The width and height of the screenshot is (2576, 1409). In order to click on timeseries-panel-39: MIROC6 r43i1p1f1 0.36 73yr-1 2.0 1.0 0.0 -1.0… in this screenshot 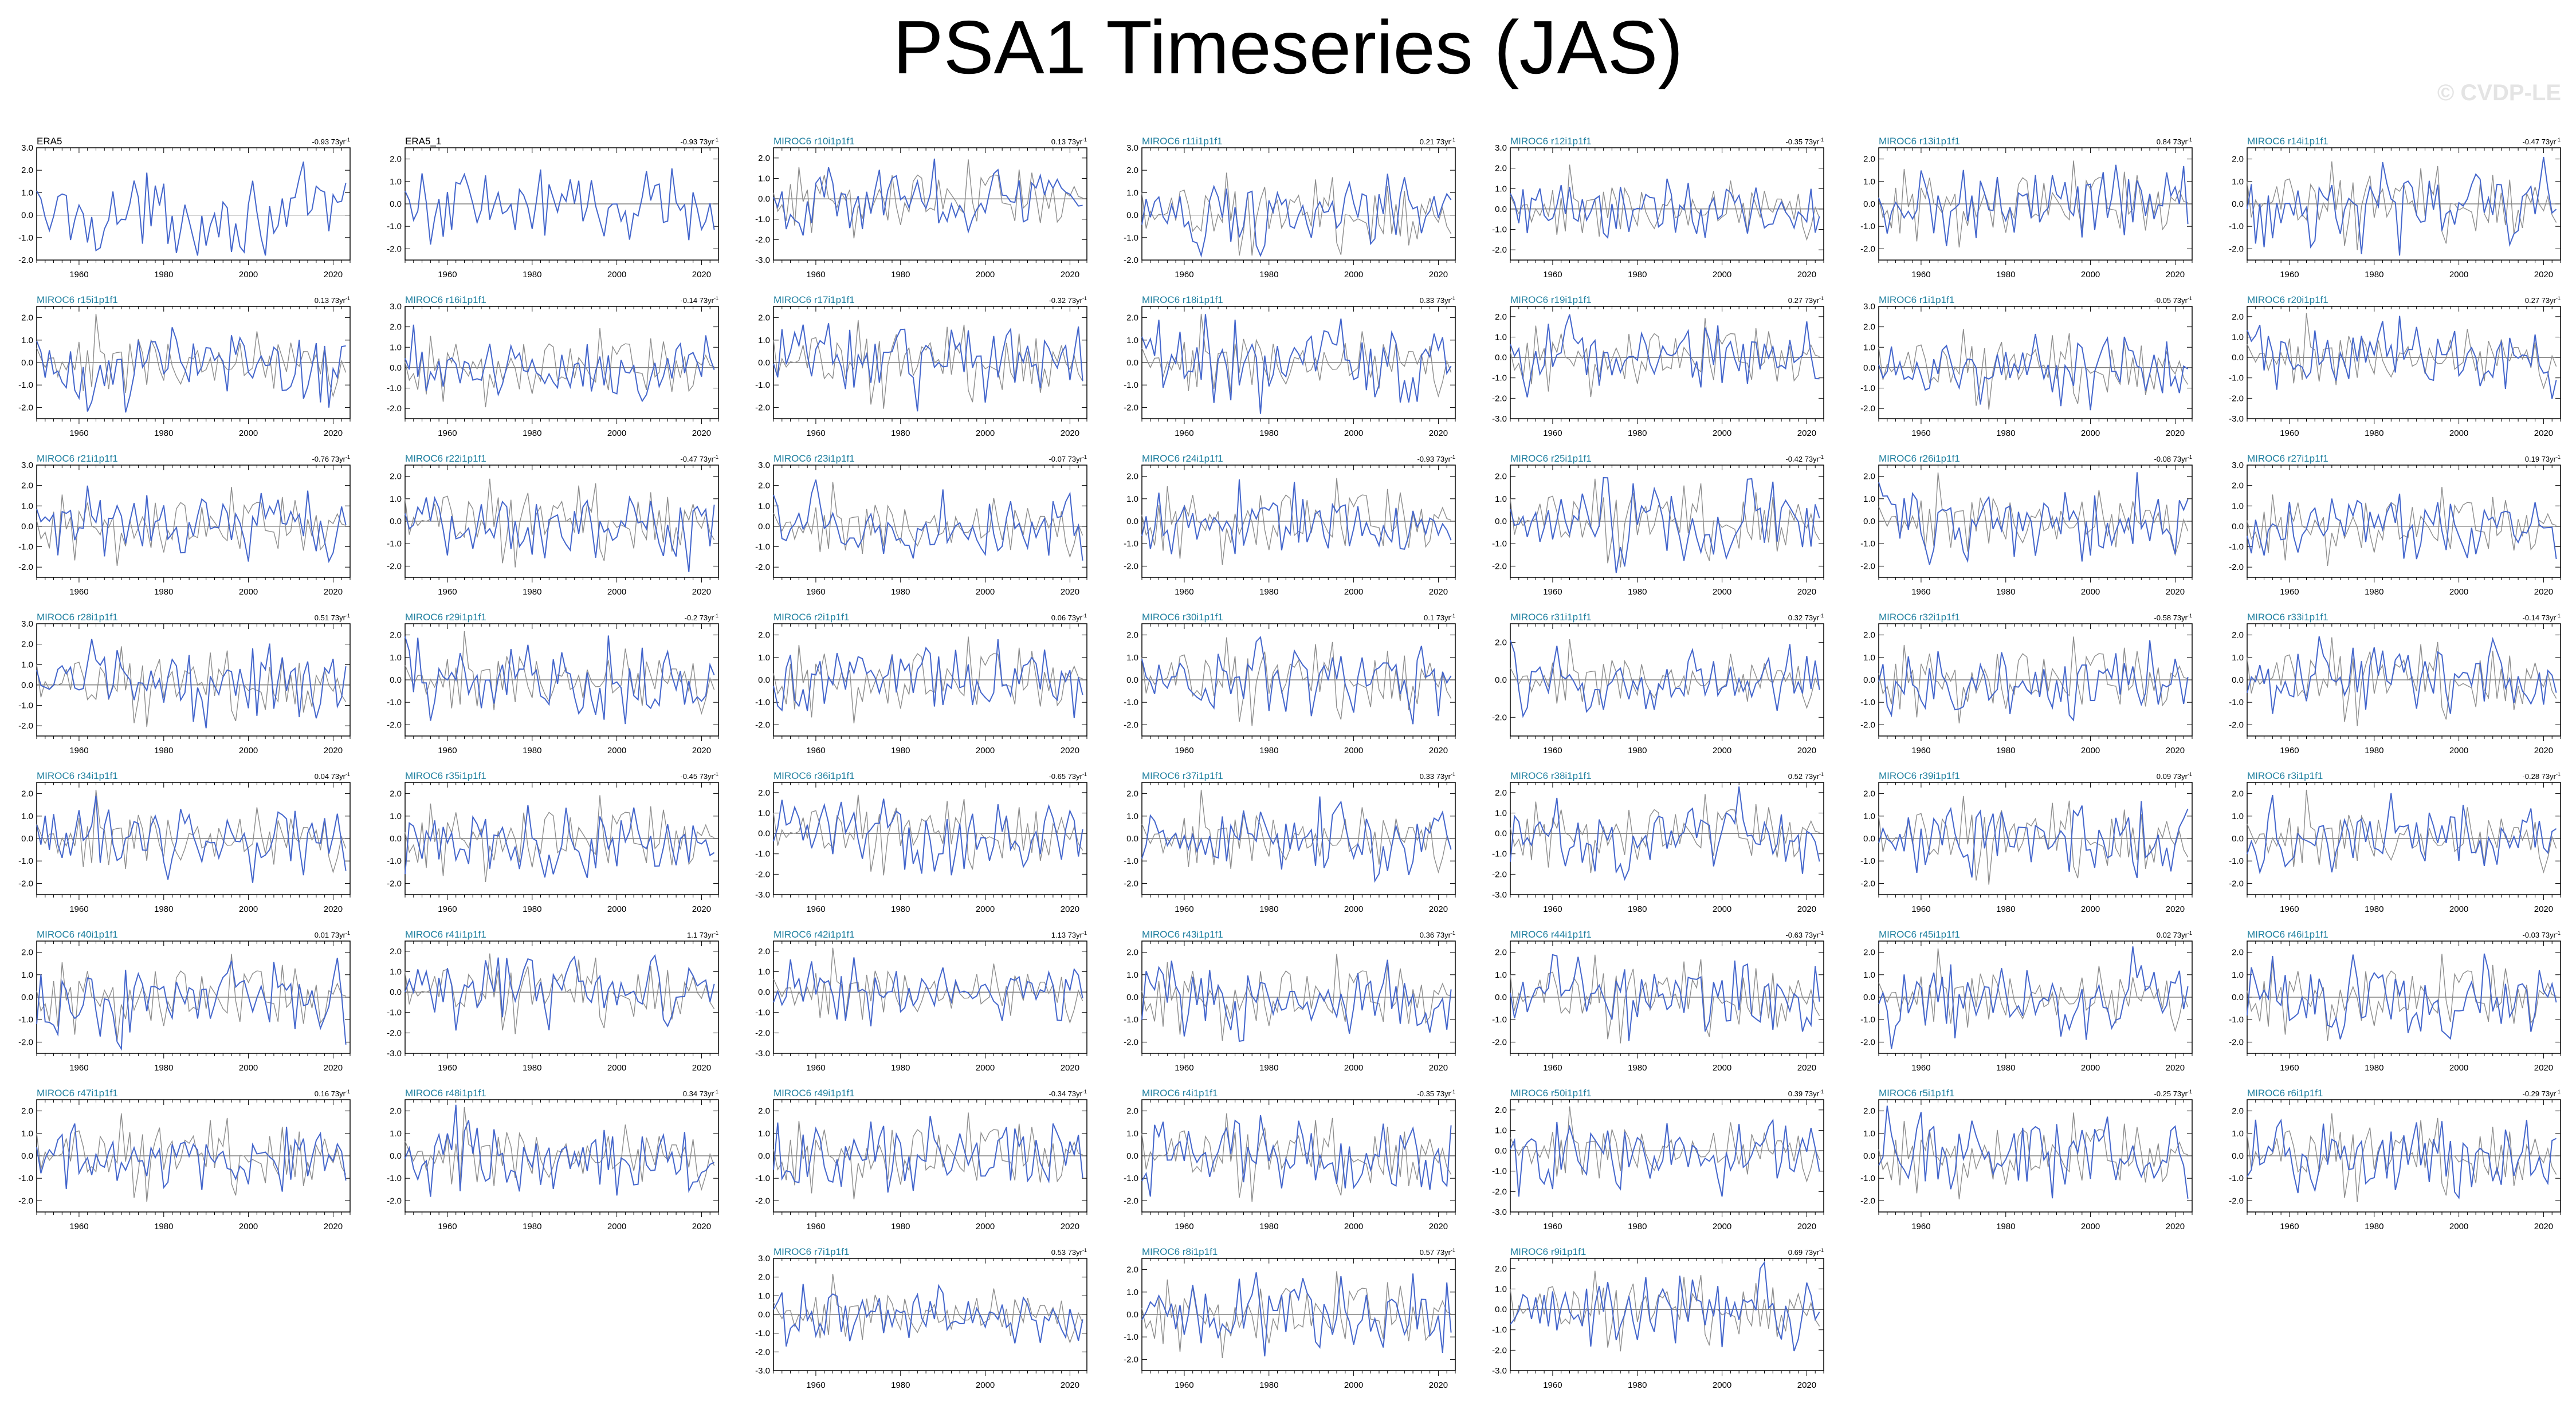, I will do `click(1290, 1001)`.